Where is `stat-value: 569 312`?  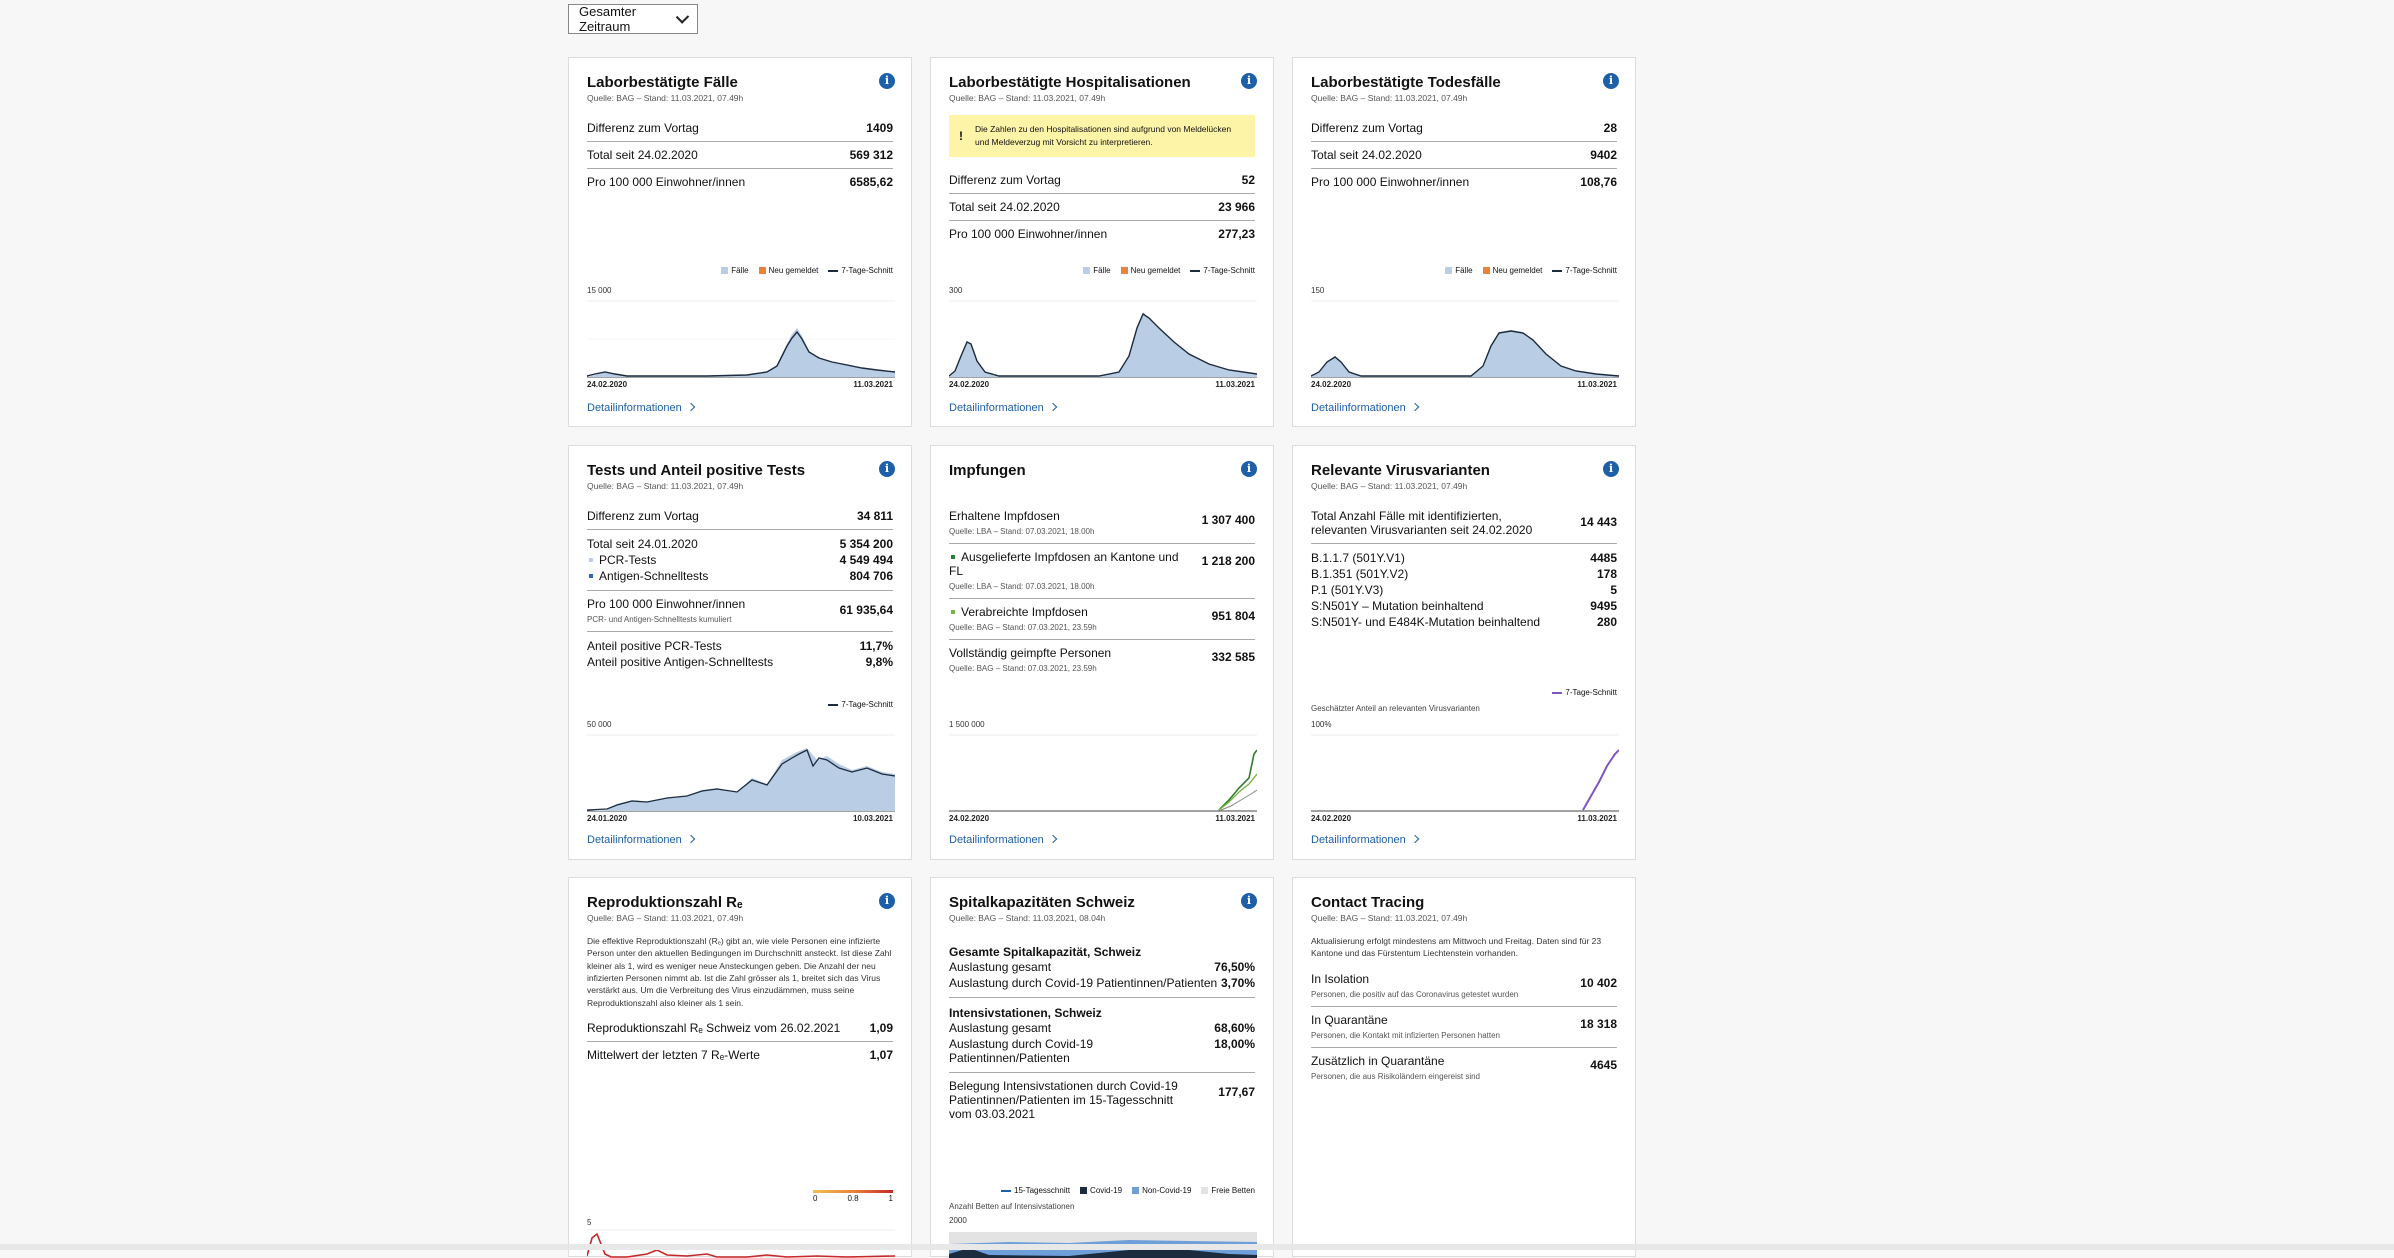
stat-value: 569 312 is located at coordinates (871, 155).